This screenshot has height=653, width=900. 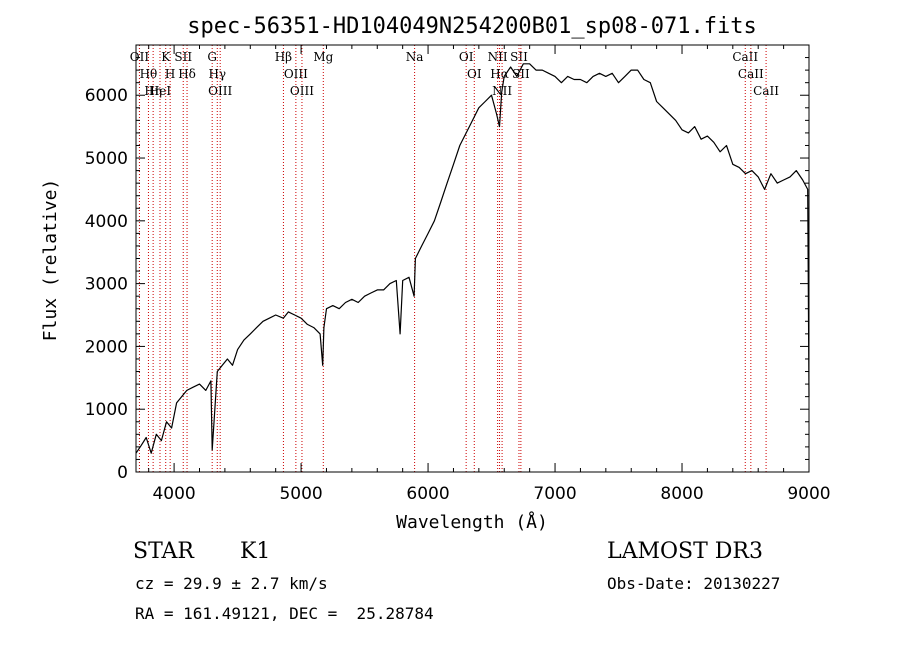 What do you see at coordinates (187, 74) in the screenshot?
I see `line-label-Hδ: Hδ` at bounding box center [187, 74].